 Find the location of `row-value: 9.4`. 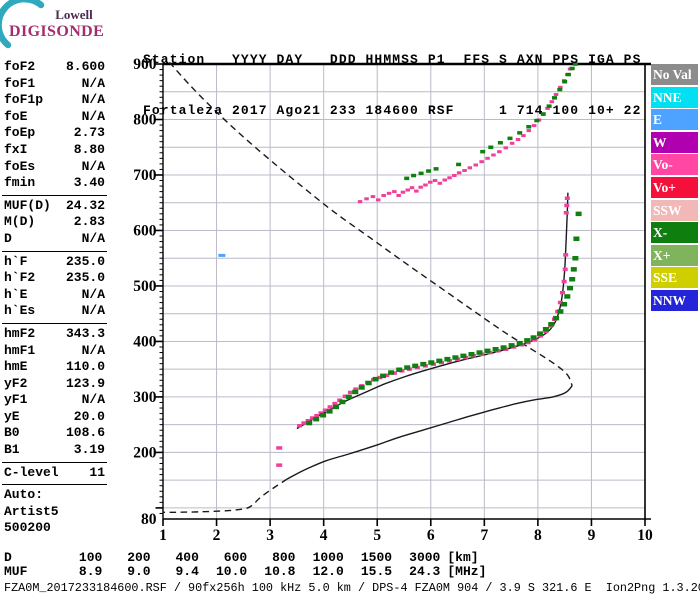

row-value: 9.4 is located at coordinates (187, 571).